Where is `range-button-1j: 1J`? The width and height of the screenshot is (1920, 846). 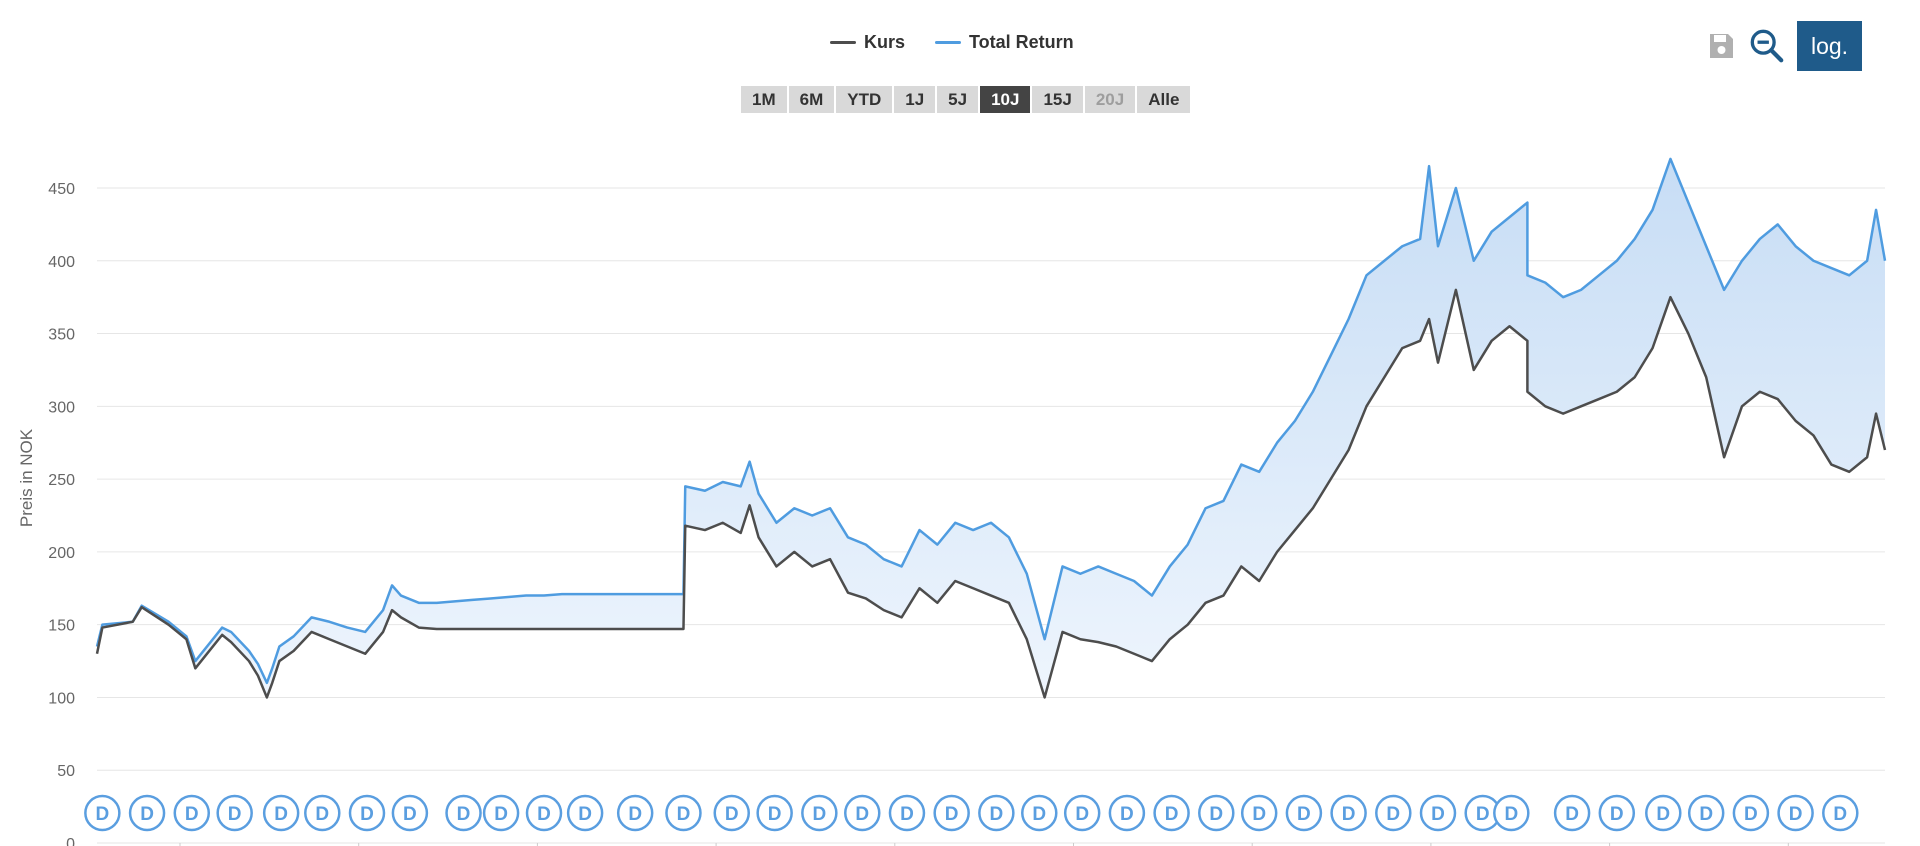 range-button-1j: 1J is located at coordinates (915, 99).